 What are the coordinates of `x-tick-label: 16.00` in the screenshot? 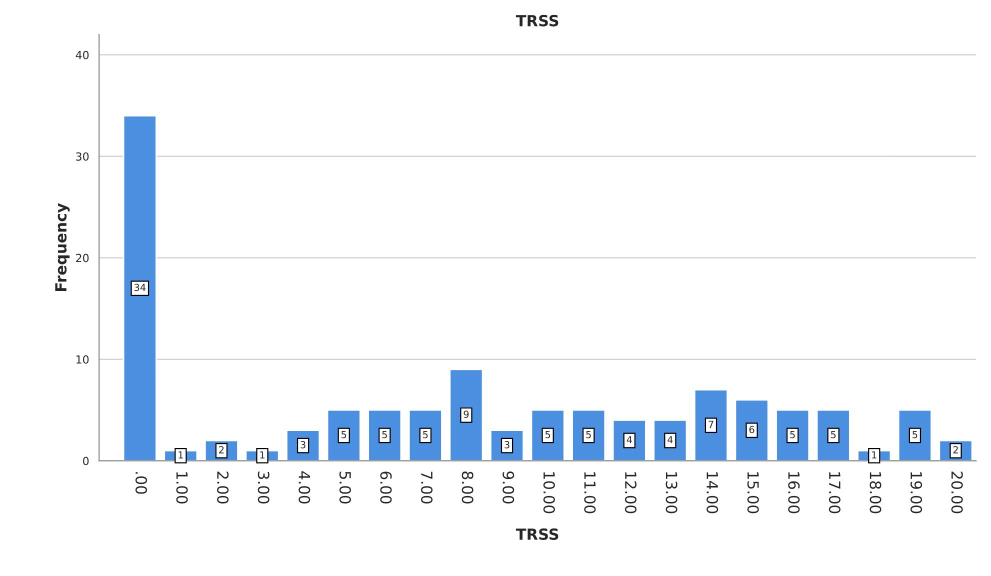 It's located at (794, 493).